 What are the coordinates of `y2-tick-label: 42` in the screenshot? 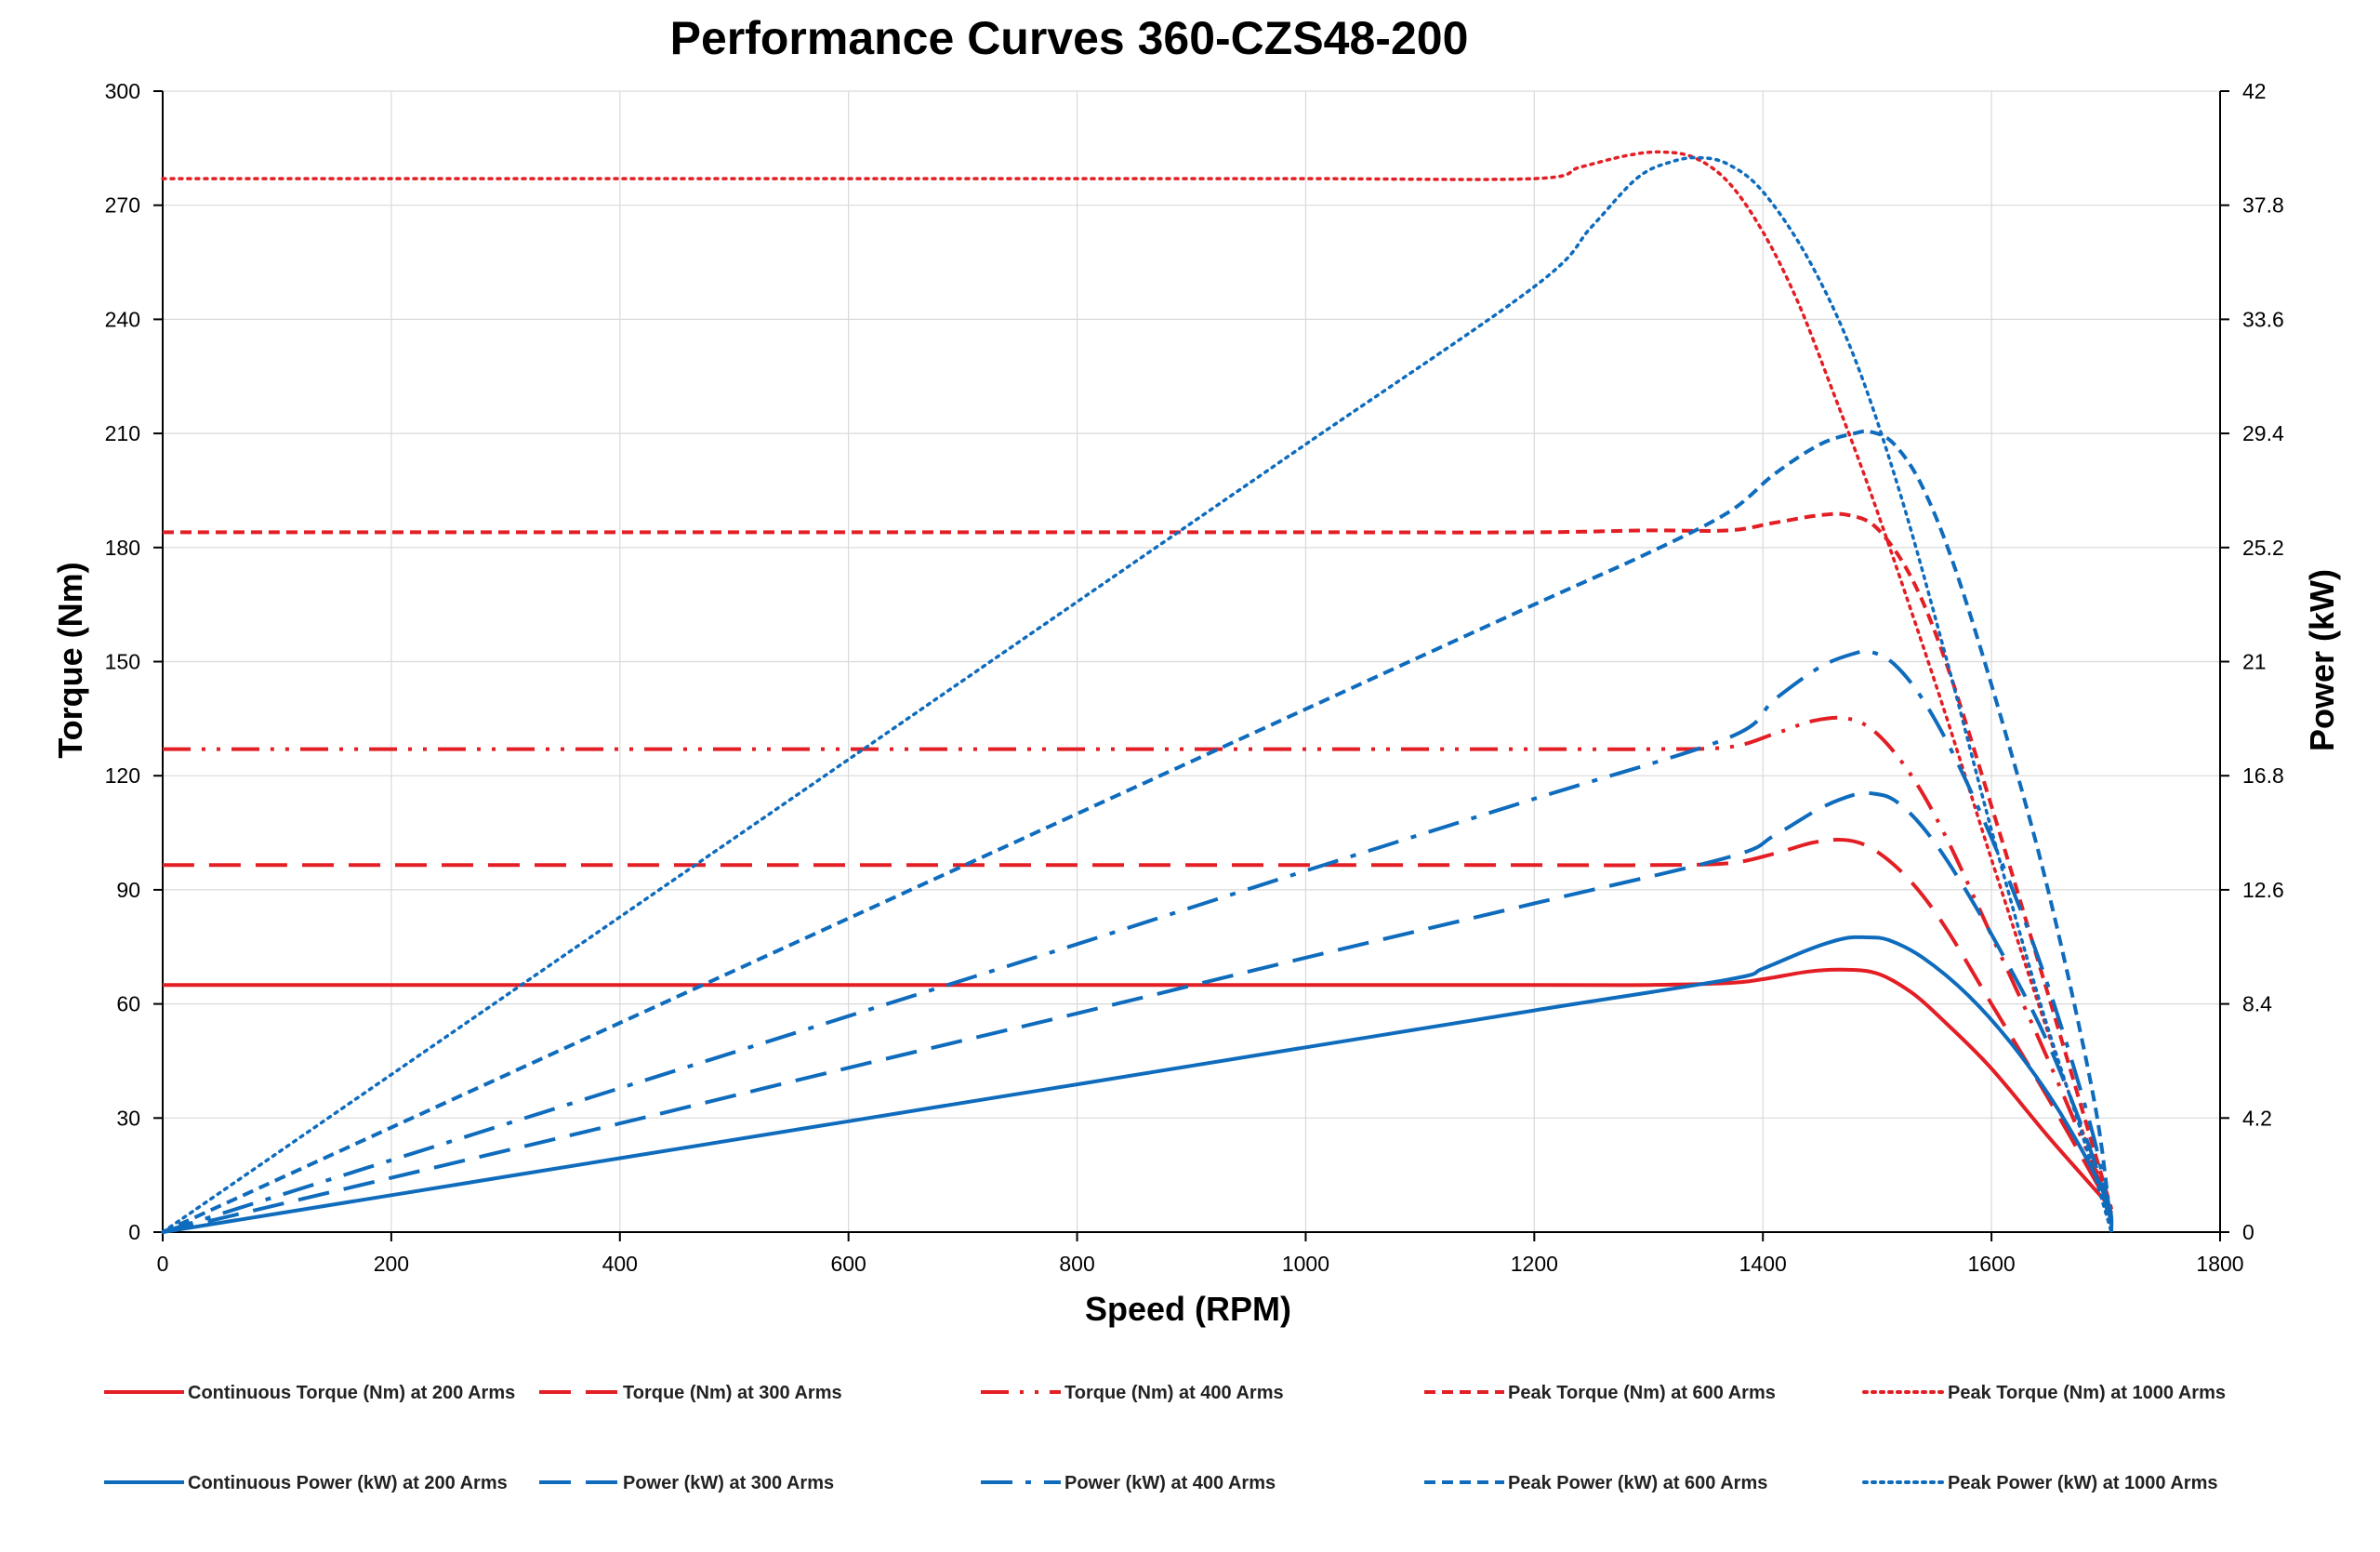 It's located at (2254, 91).